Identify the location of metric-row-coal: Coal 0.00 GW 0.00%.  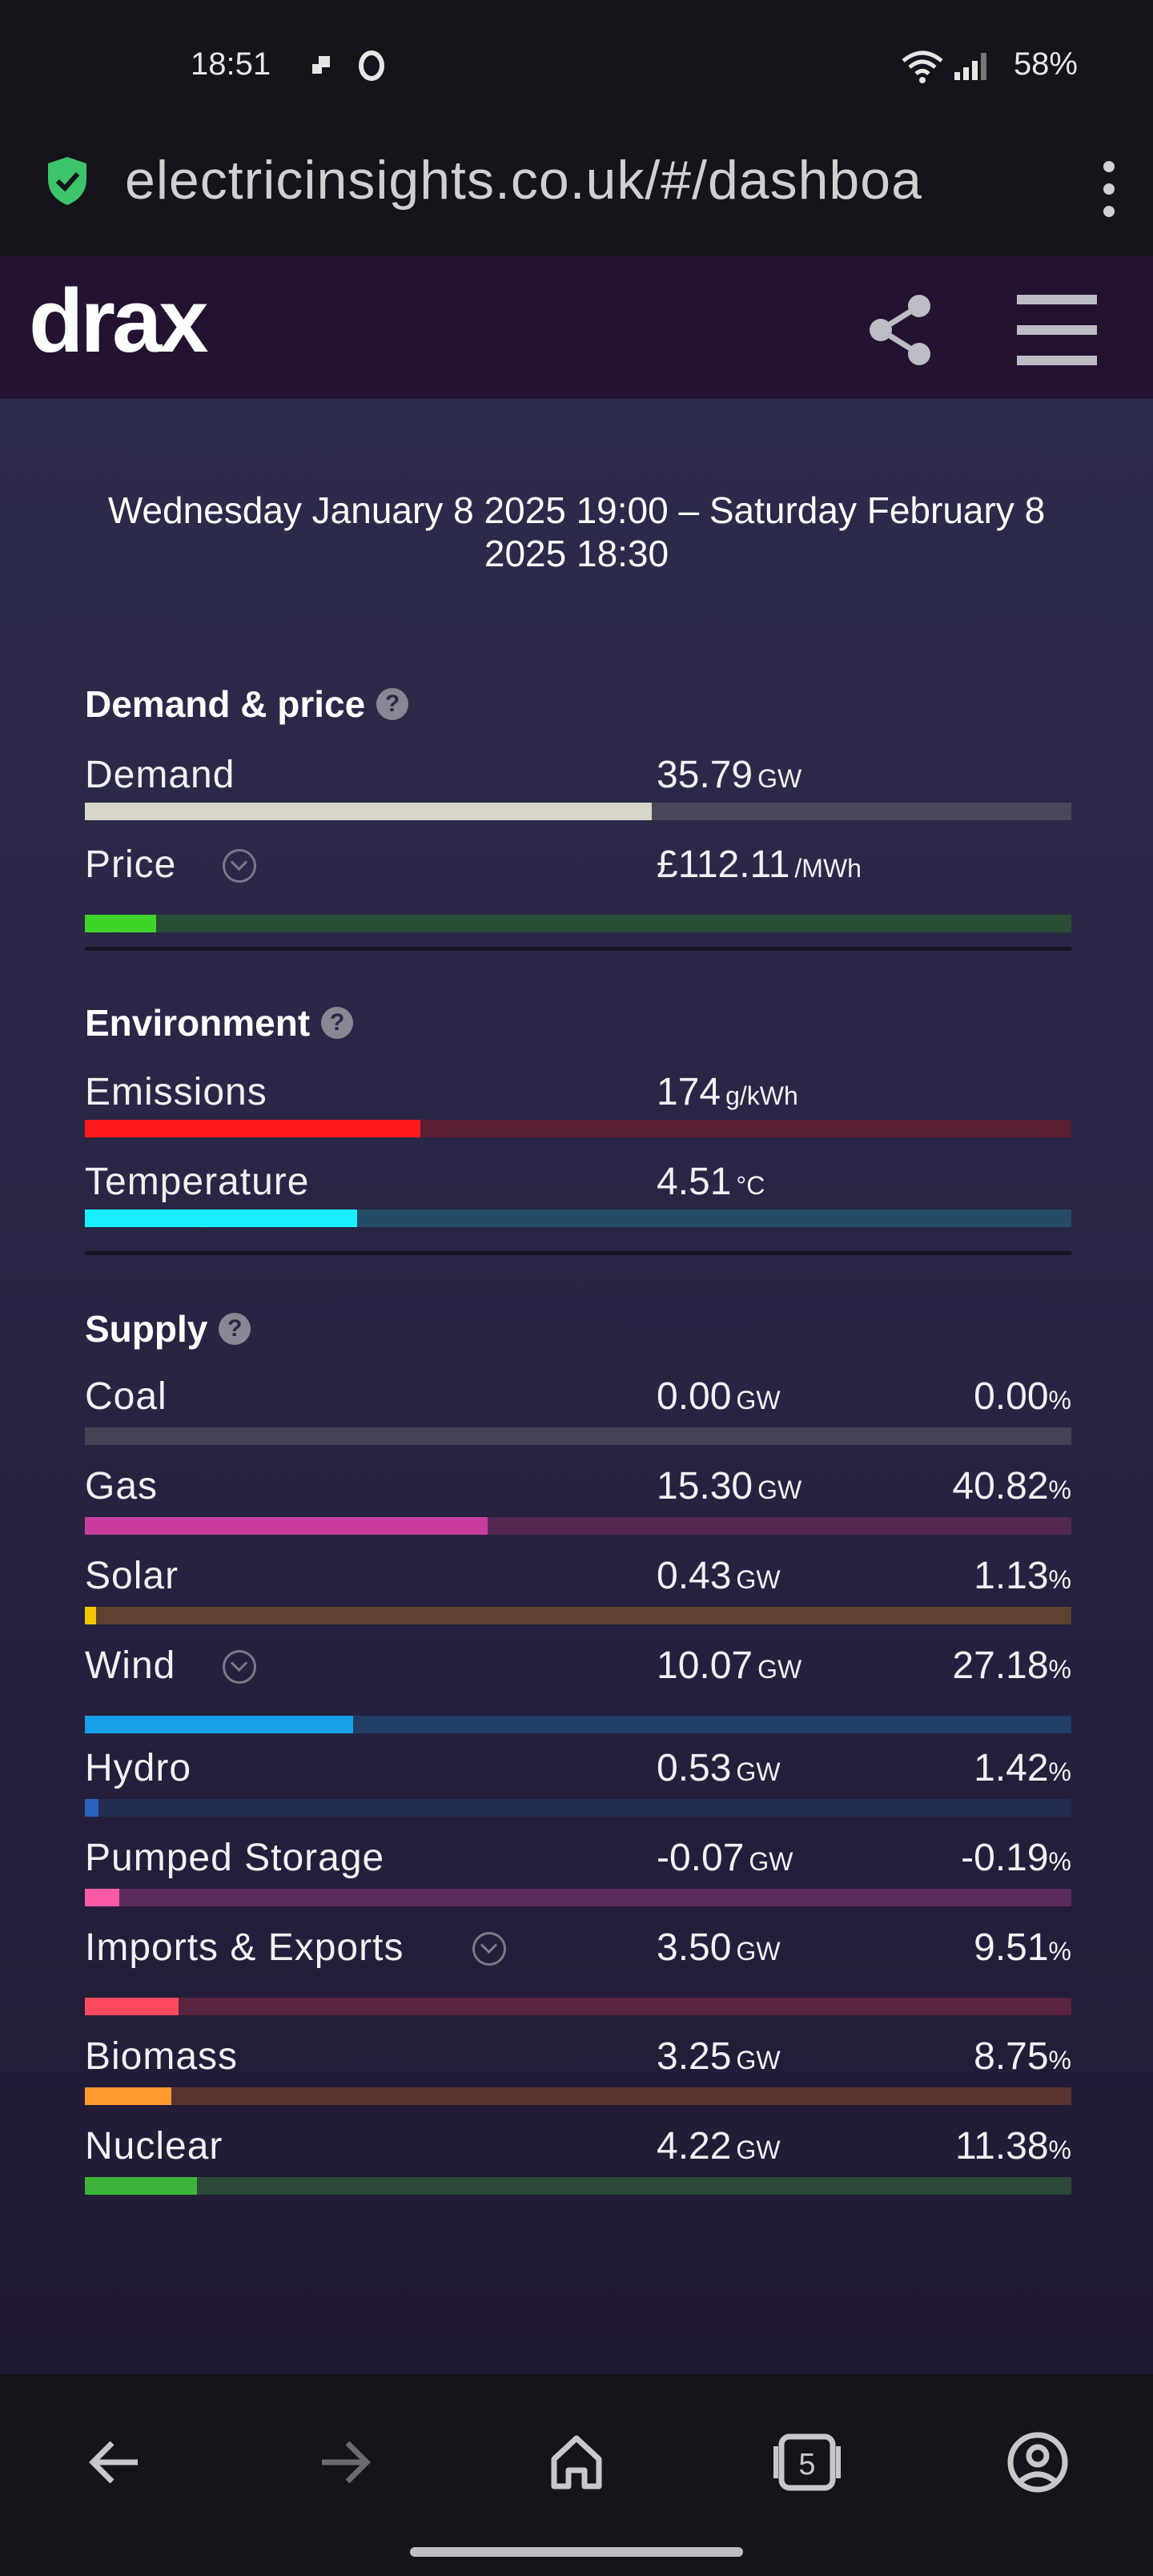
(578, 1419).